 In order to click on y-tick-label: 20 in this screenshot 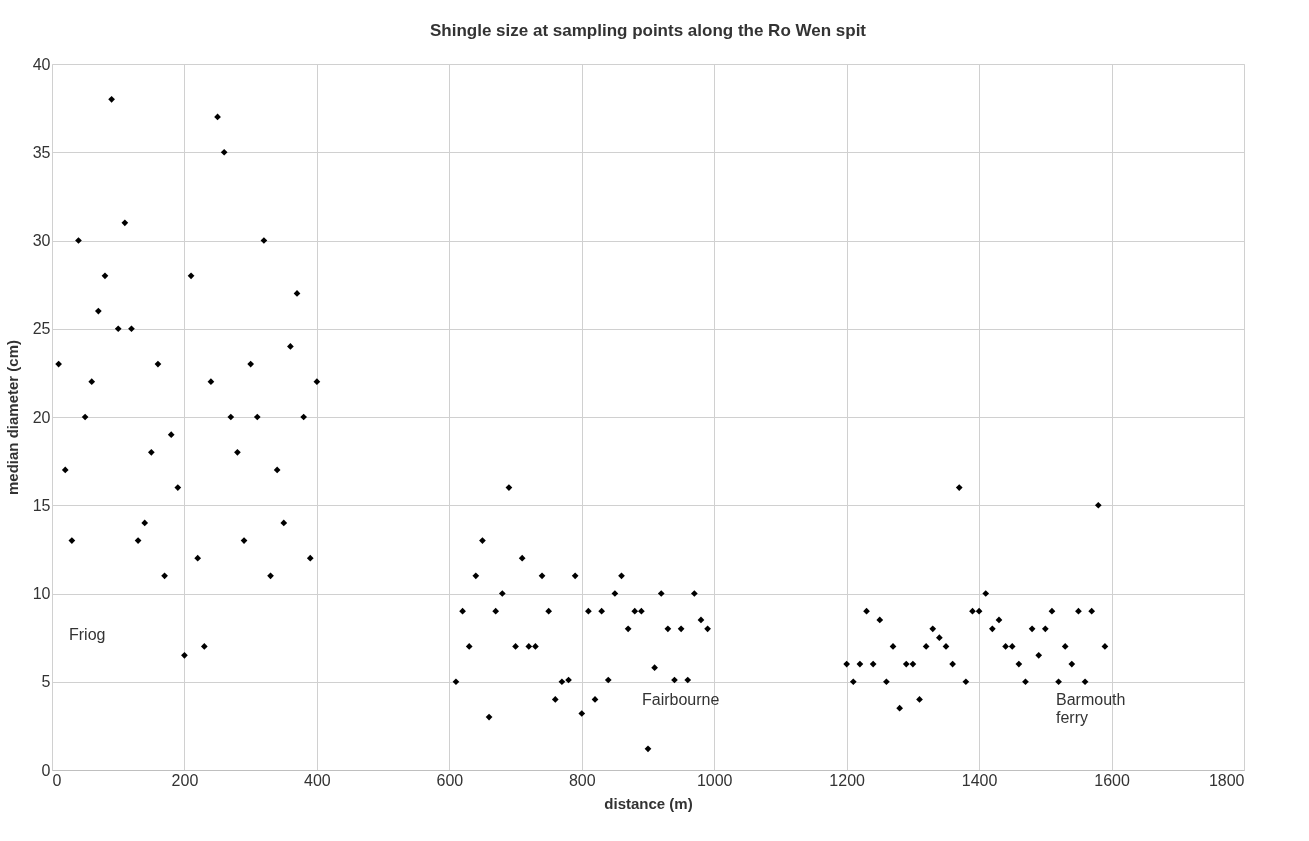, I will do `click(41, 417)`.